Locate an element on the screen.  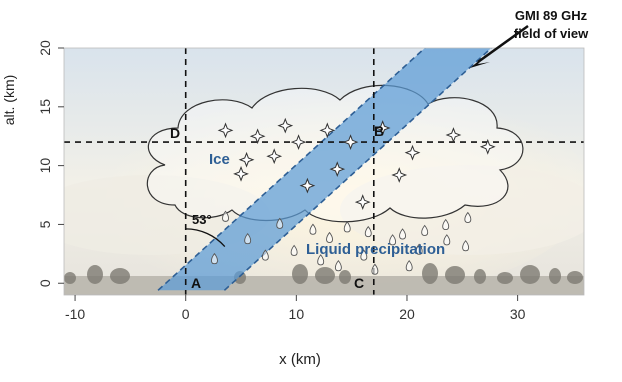
x-tick-label: -10 is located at coordinates (75, 314).